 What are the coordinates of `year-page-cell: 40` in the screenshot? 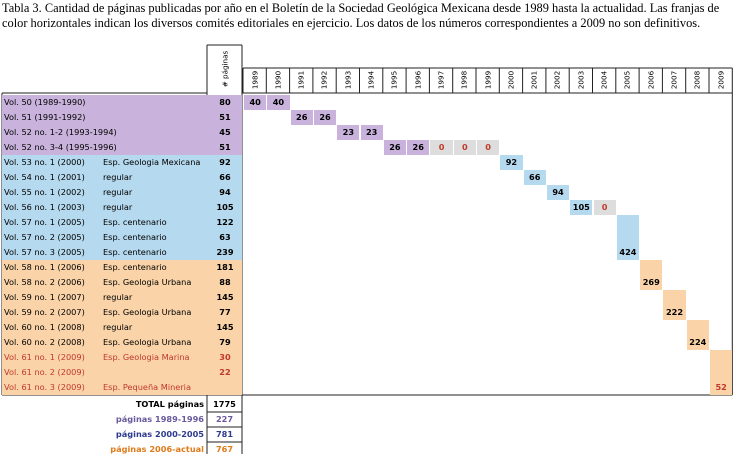 It's located at (255, 102).